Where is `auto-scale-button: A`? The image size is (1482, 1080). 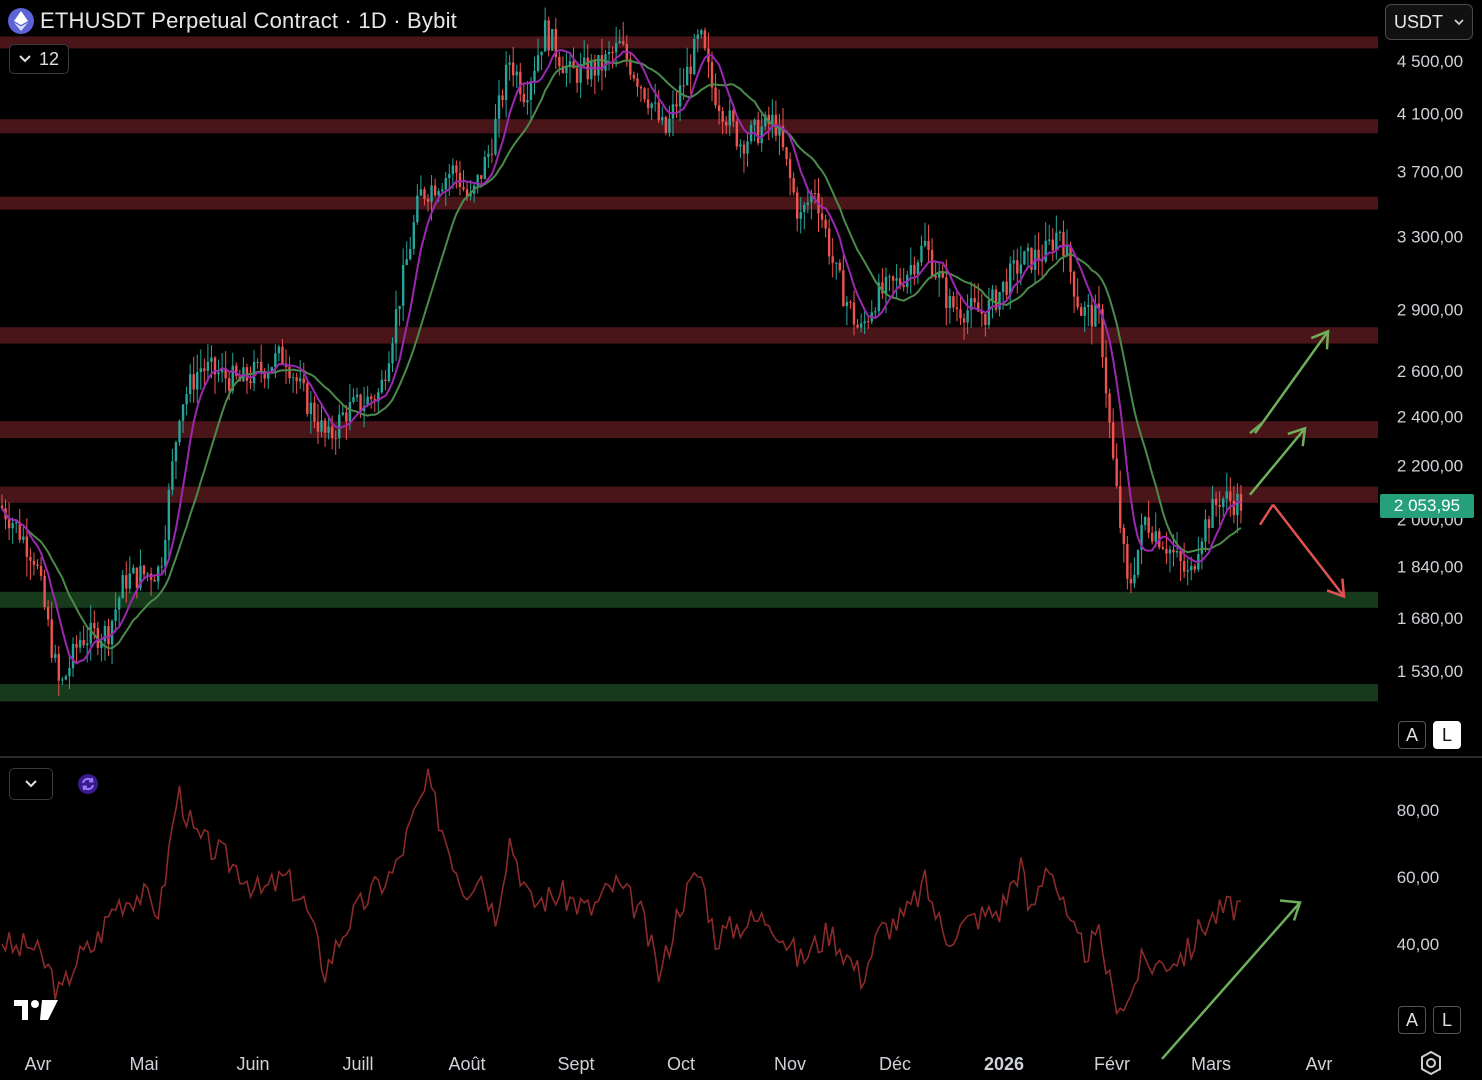 auto-scale-button: A is located at coordinates (1412, 735).